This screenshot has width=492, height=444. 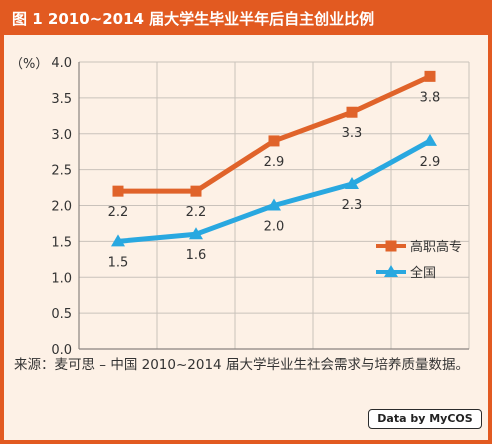 I want to click on legend-label: 高职高专, so click(x=436, y=247).